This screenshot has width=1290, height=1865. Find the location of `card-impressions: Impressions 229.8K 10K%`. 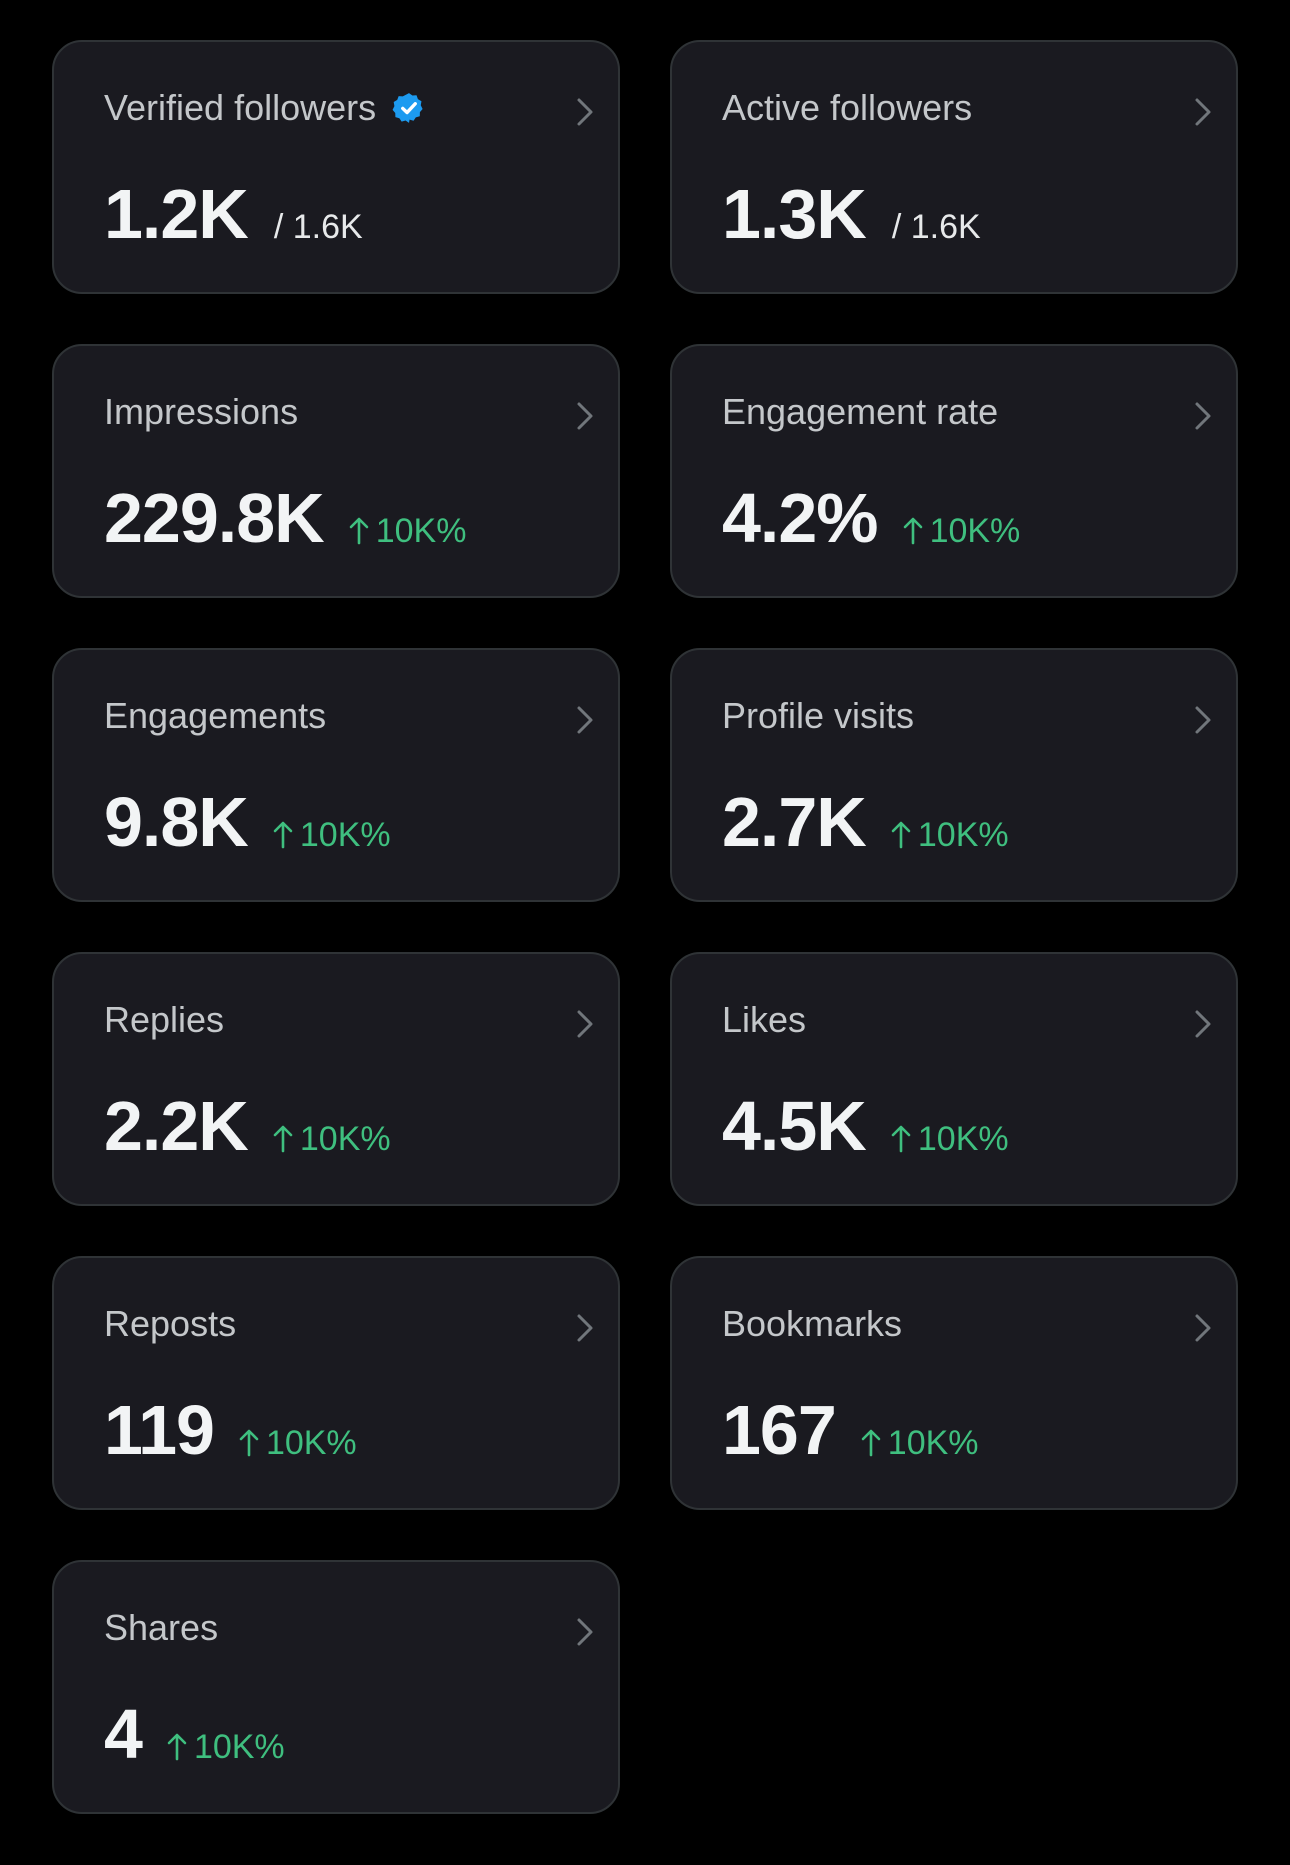

card-impressions: Impressions 229.8K 10K% is located at coordinates (336, 471).